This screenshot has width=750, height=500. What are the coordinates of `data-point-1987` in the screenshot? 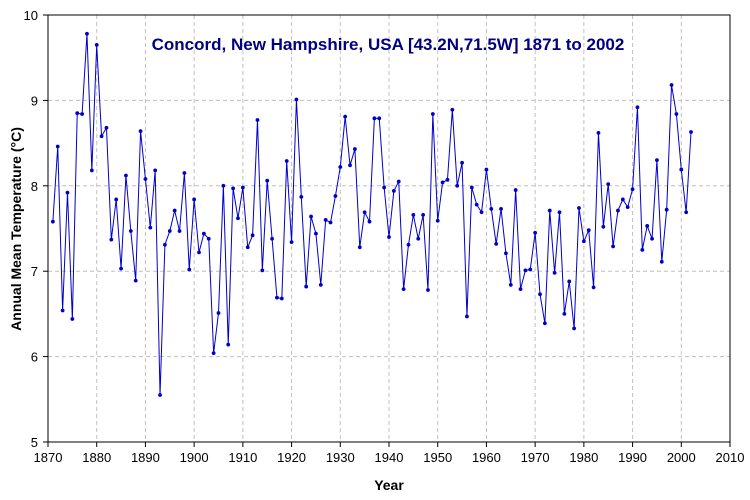 It's located at (618, 210).